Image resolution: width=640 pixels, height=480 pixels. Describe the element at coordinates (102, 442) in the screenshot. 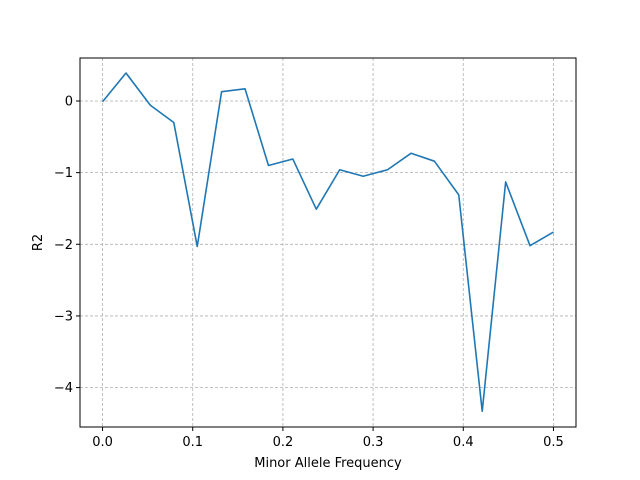

I see `x-tick-label: 0.0` at that location.